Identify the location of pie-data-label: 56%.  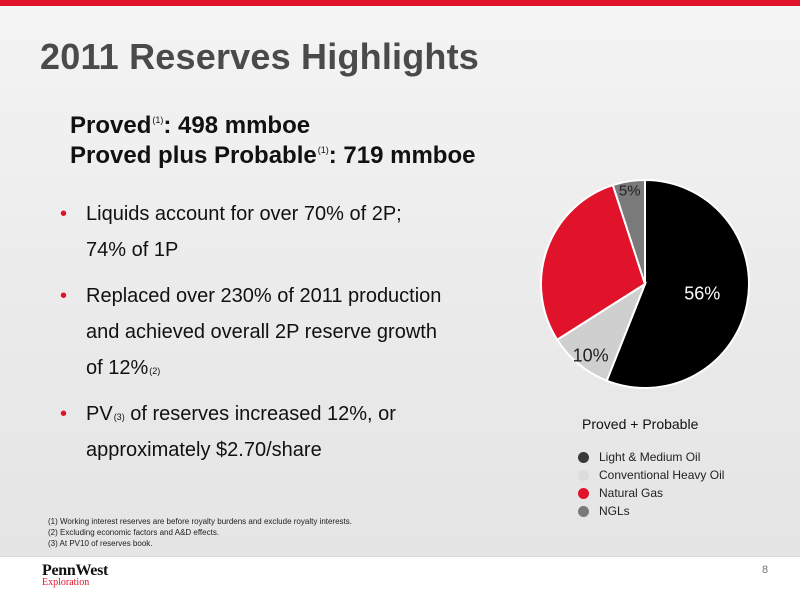
(702, 294).